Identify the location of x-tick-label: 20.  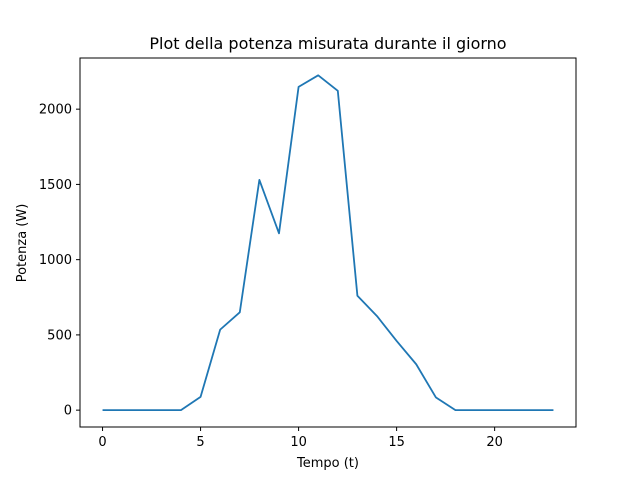
(494, 442).